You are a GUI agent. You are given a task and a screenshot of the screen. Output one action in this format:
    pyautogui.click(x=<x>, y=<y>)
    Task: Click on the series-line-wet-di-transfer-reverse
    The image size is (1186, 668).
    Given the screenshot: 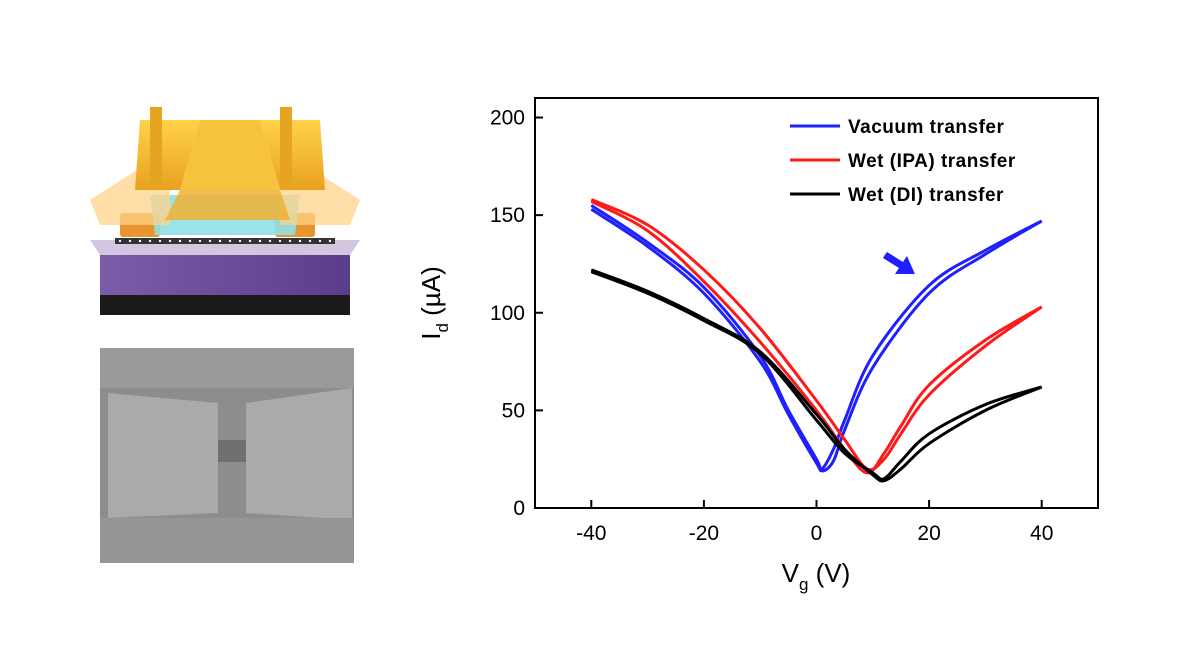 What is the action you would take?
    pyautogui.click(x=816, y=375)
    